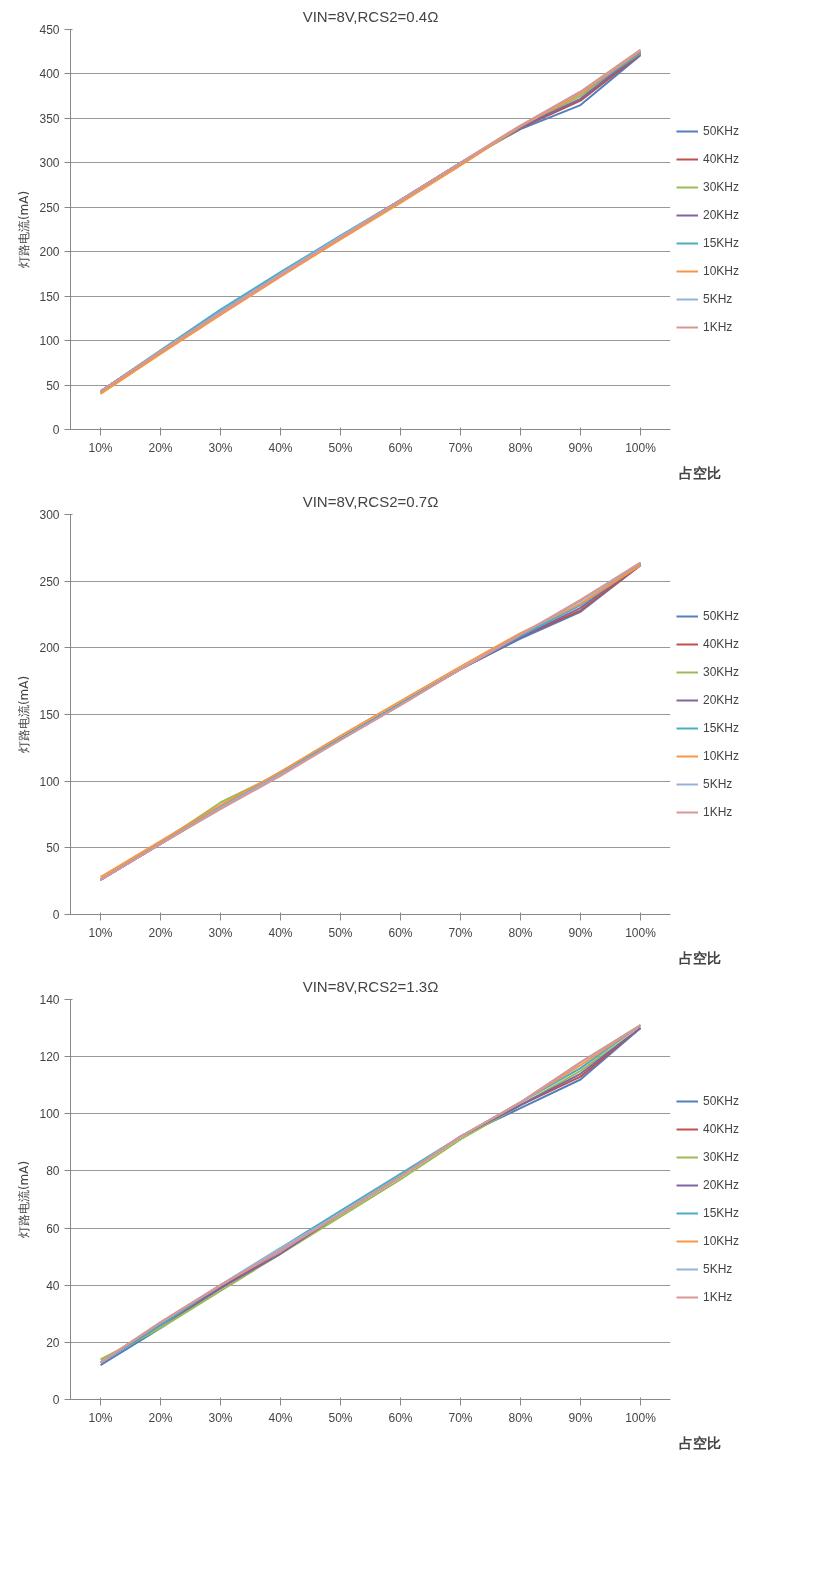 This screenshot has width=828, height=1596. What do you see at coordinates (53, 1228) in the screenshot?
I see `y-tick-label: 60` at bounding box center [53, 1228].